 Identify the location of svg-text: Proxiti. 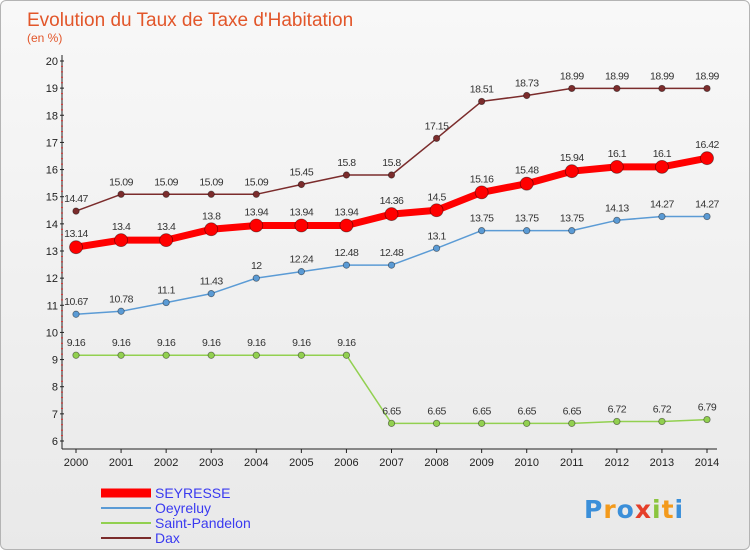
(634, 509).